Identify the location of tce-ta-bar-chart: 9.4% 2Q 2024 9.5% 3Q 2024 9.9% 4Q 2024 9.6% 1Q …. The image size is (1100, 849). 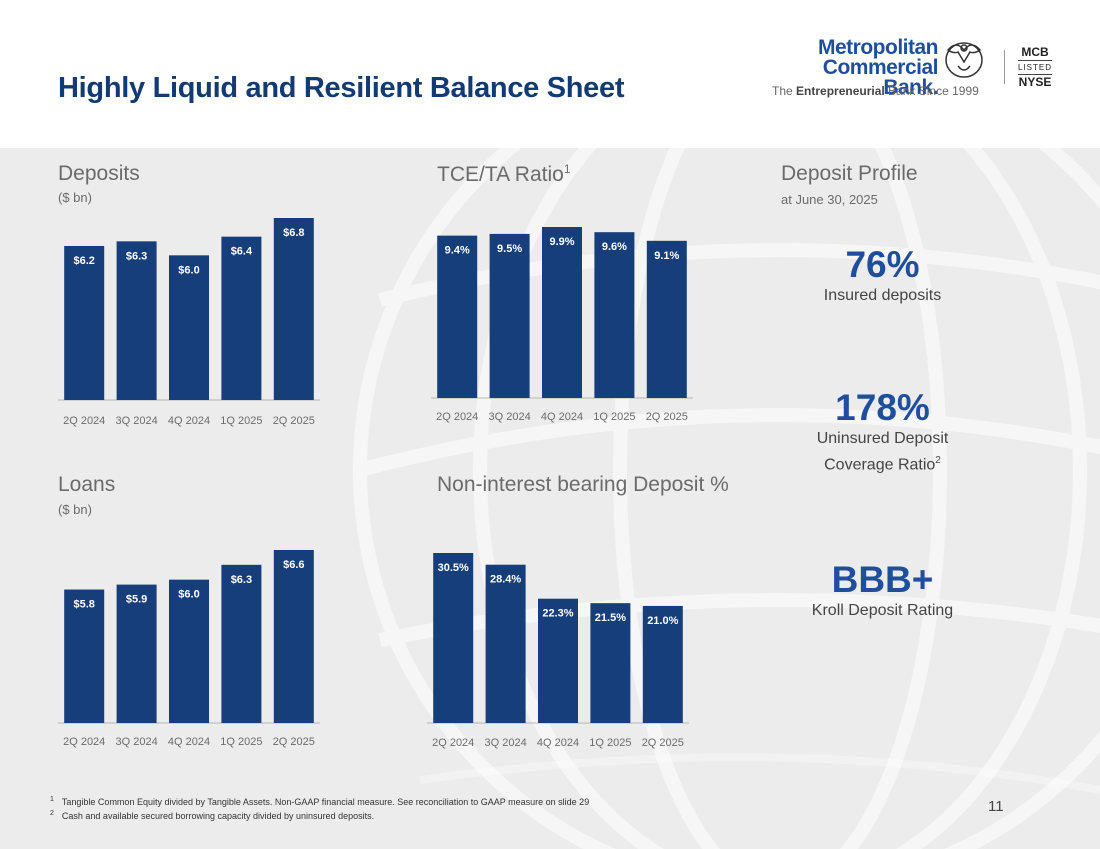
(562, 315).